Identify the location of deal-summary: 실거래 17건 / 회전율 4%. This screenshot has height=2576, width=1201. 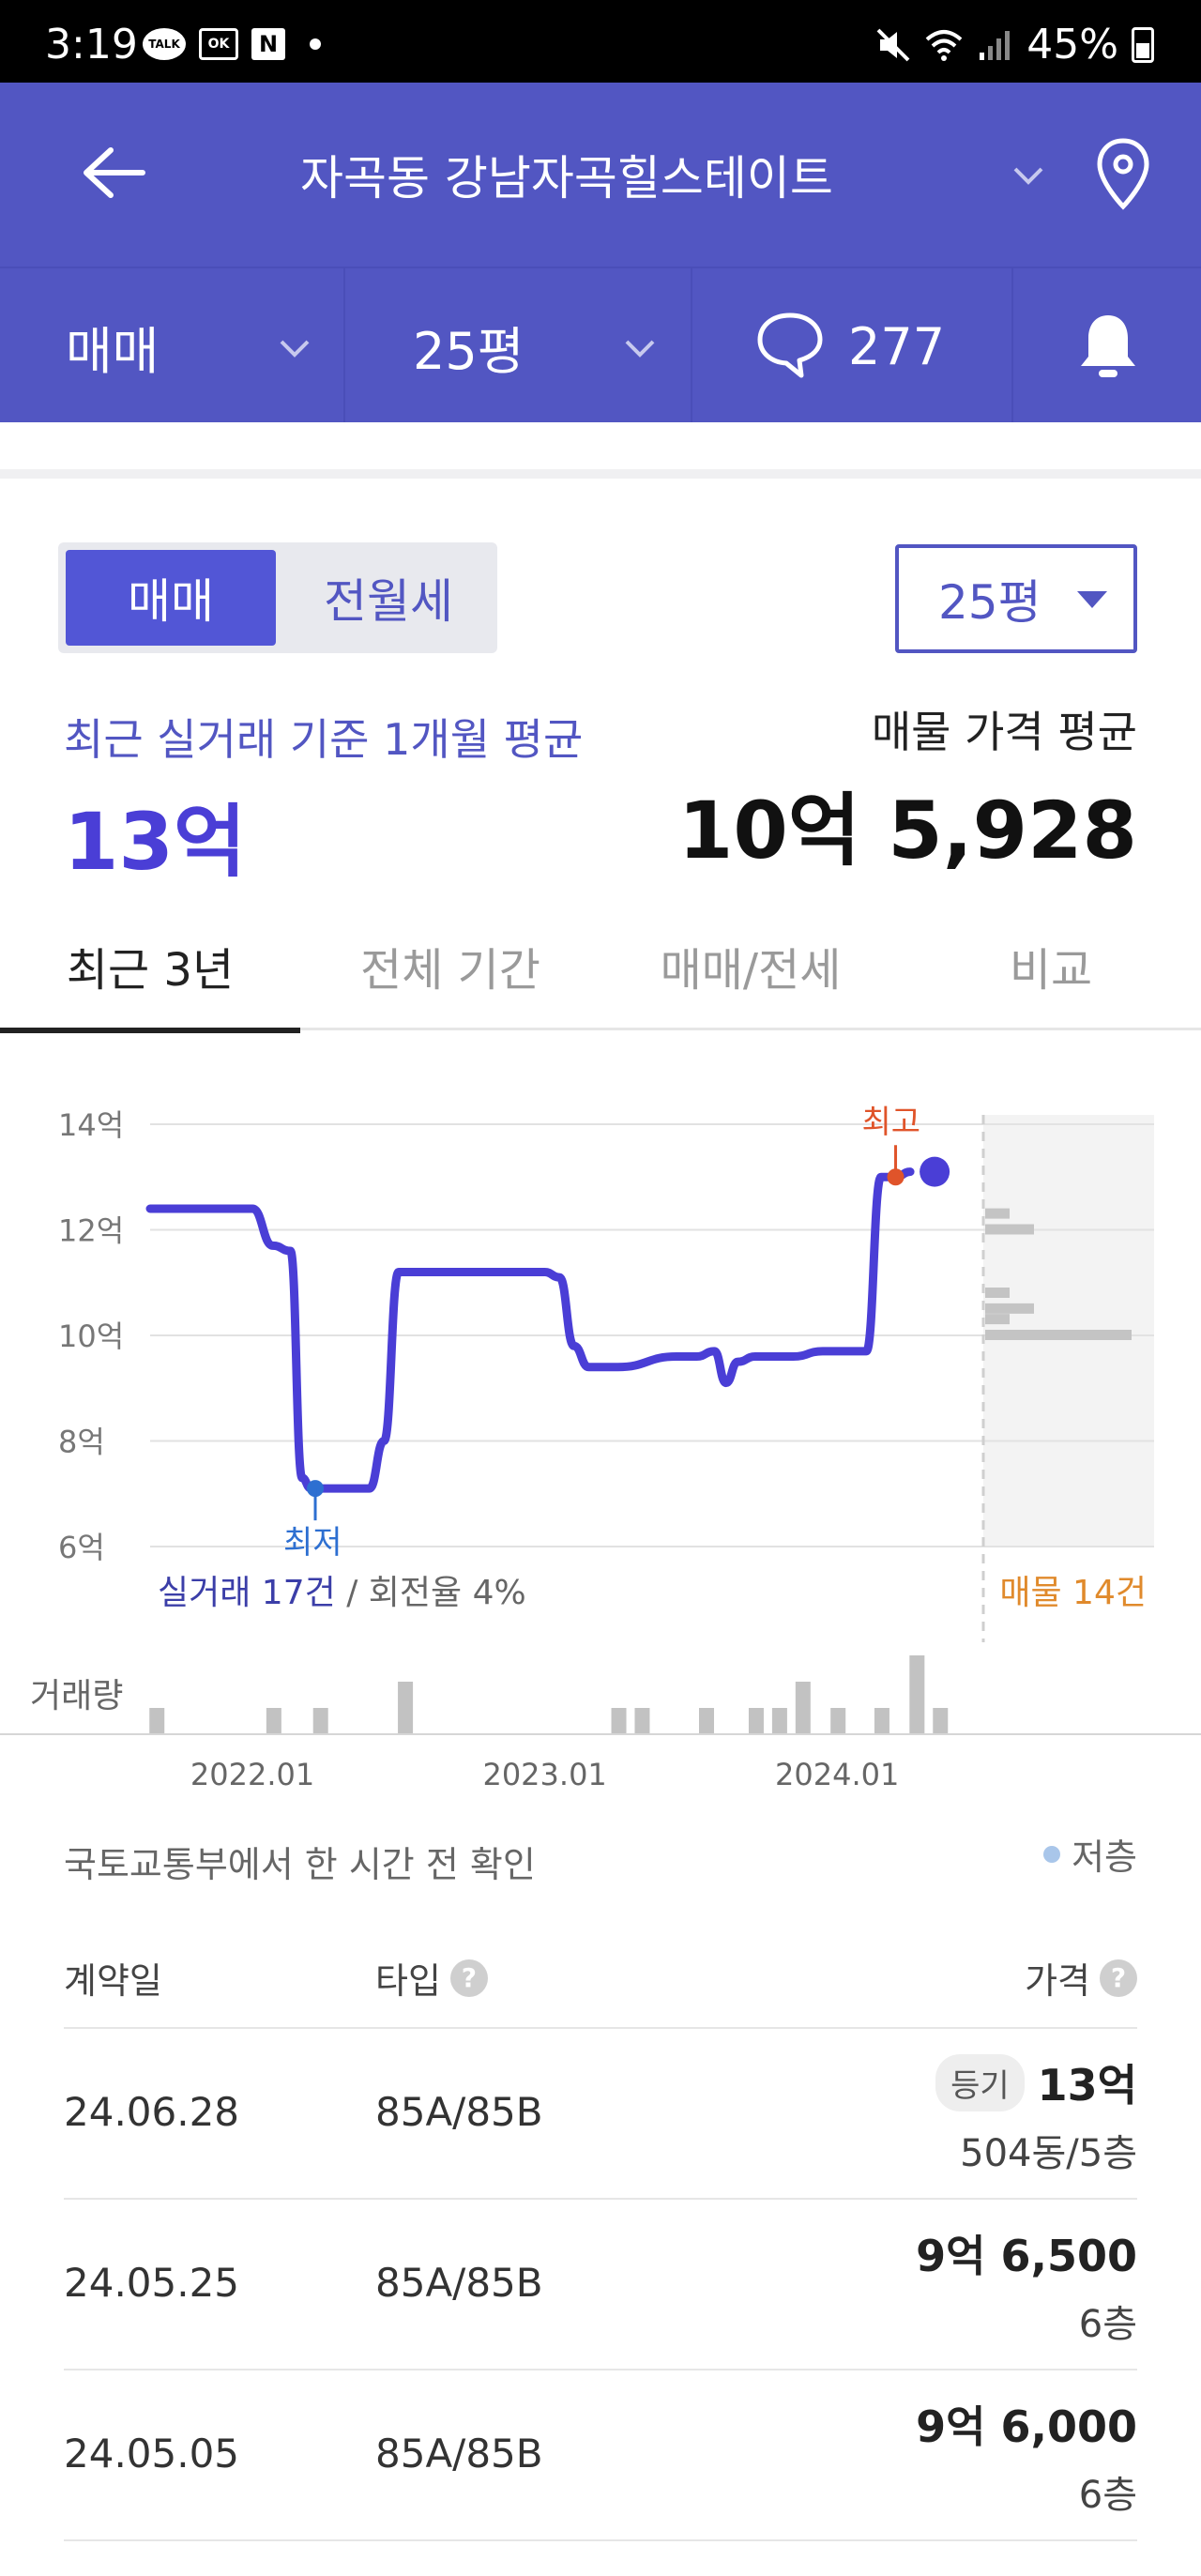
(342, 1589).